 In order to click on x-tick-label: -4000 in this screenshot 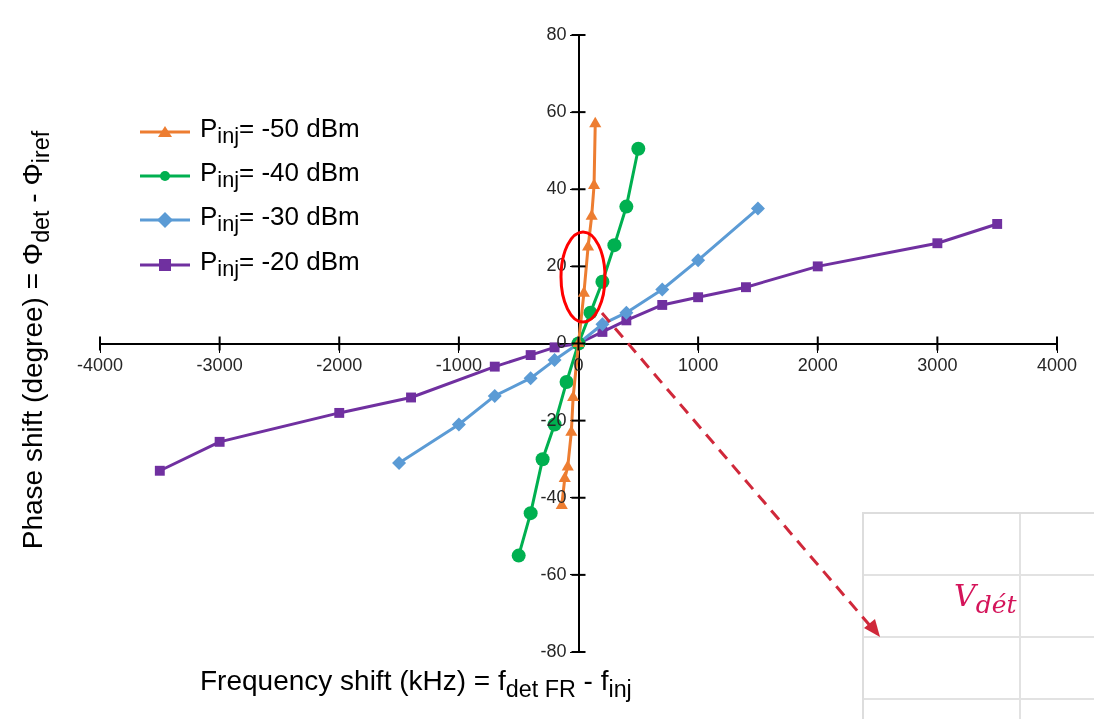, I will do `click(100, 365)`.